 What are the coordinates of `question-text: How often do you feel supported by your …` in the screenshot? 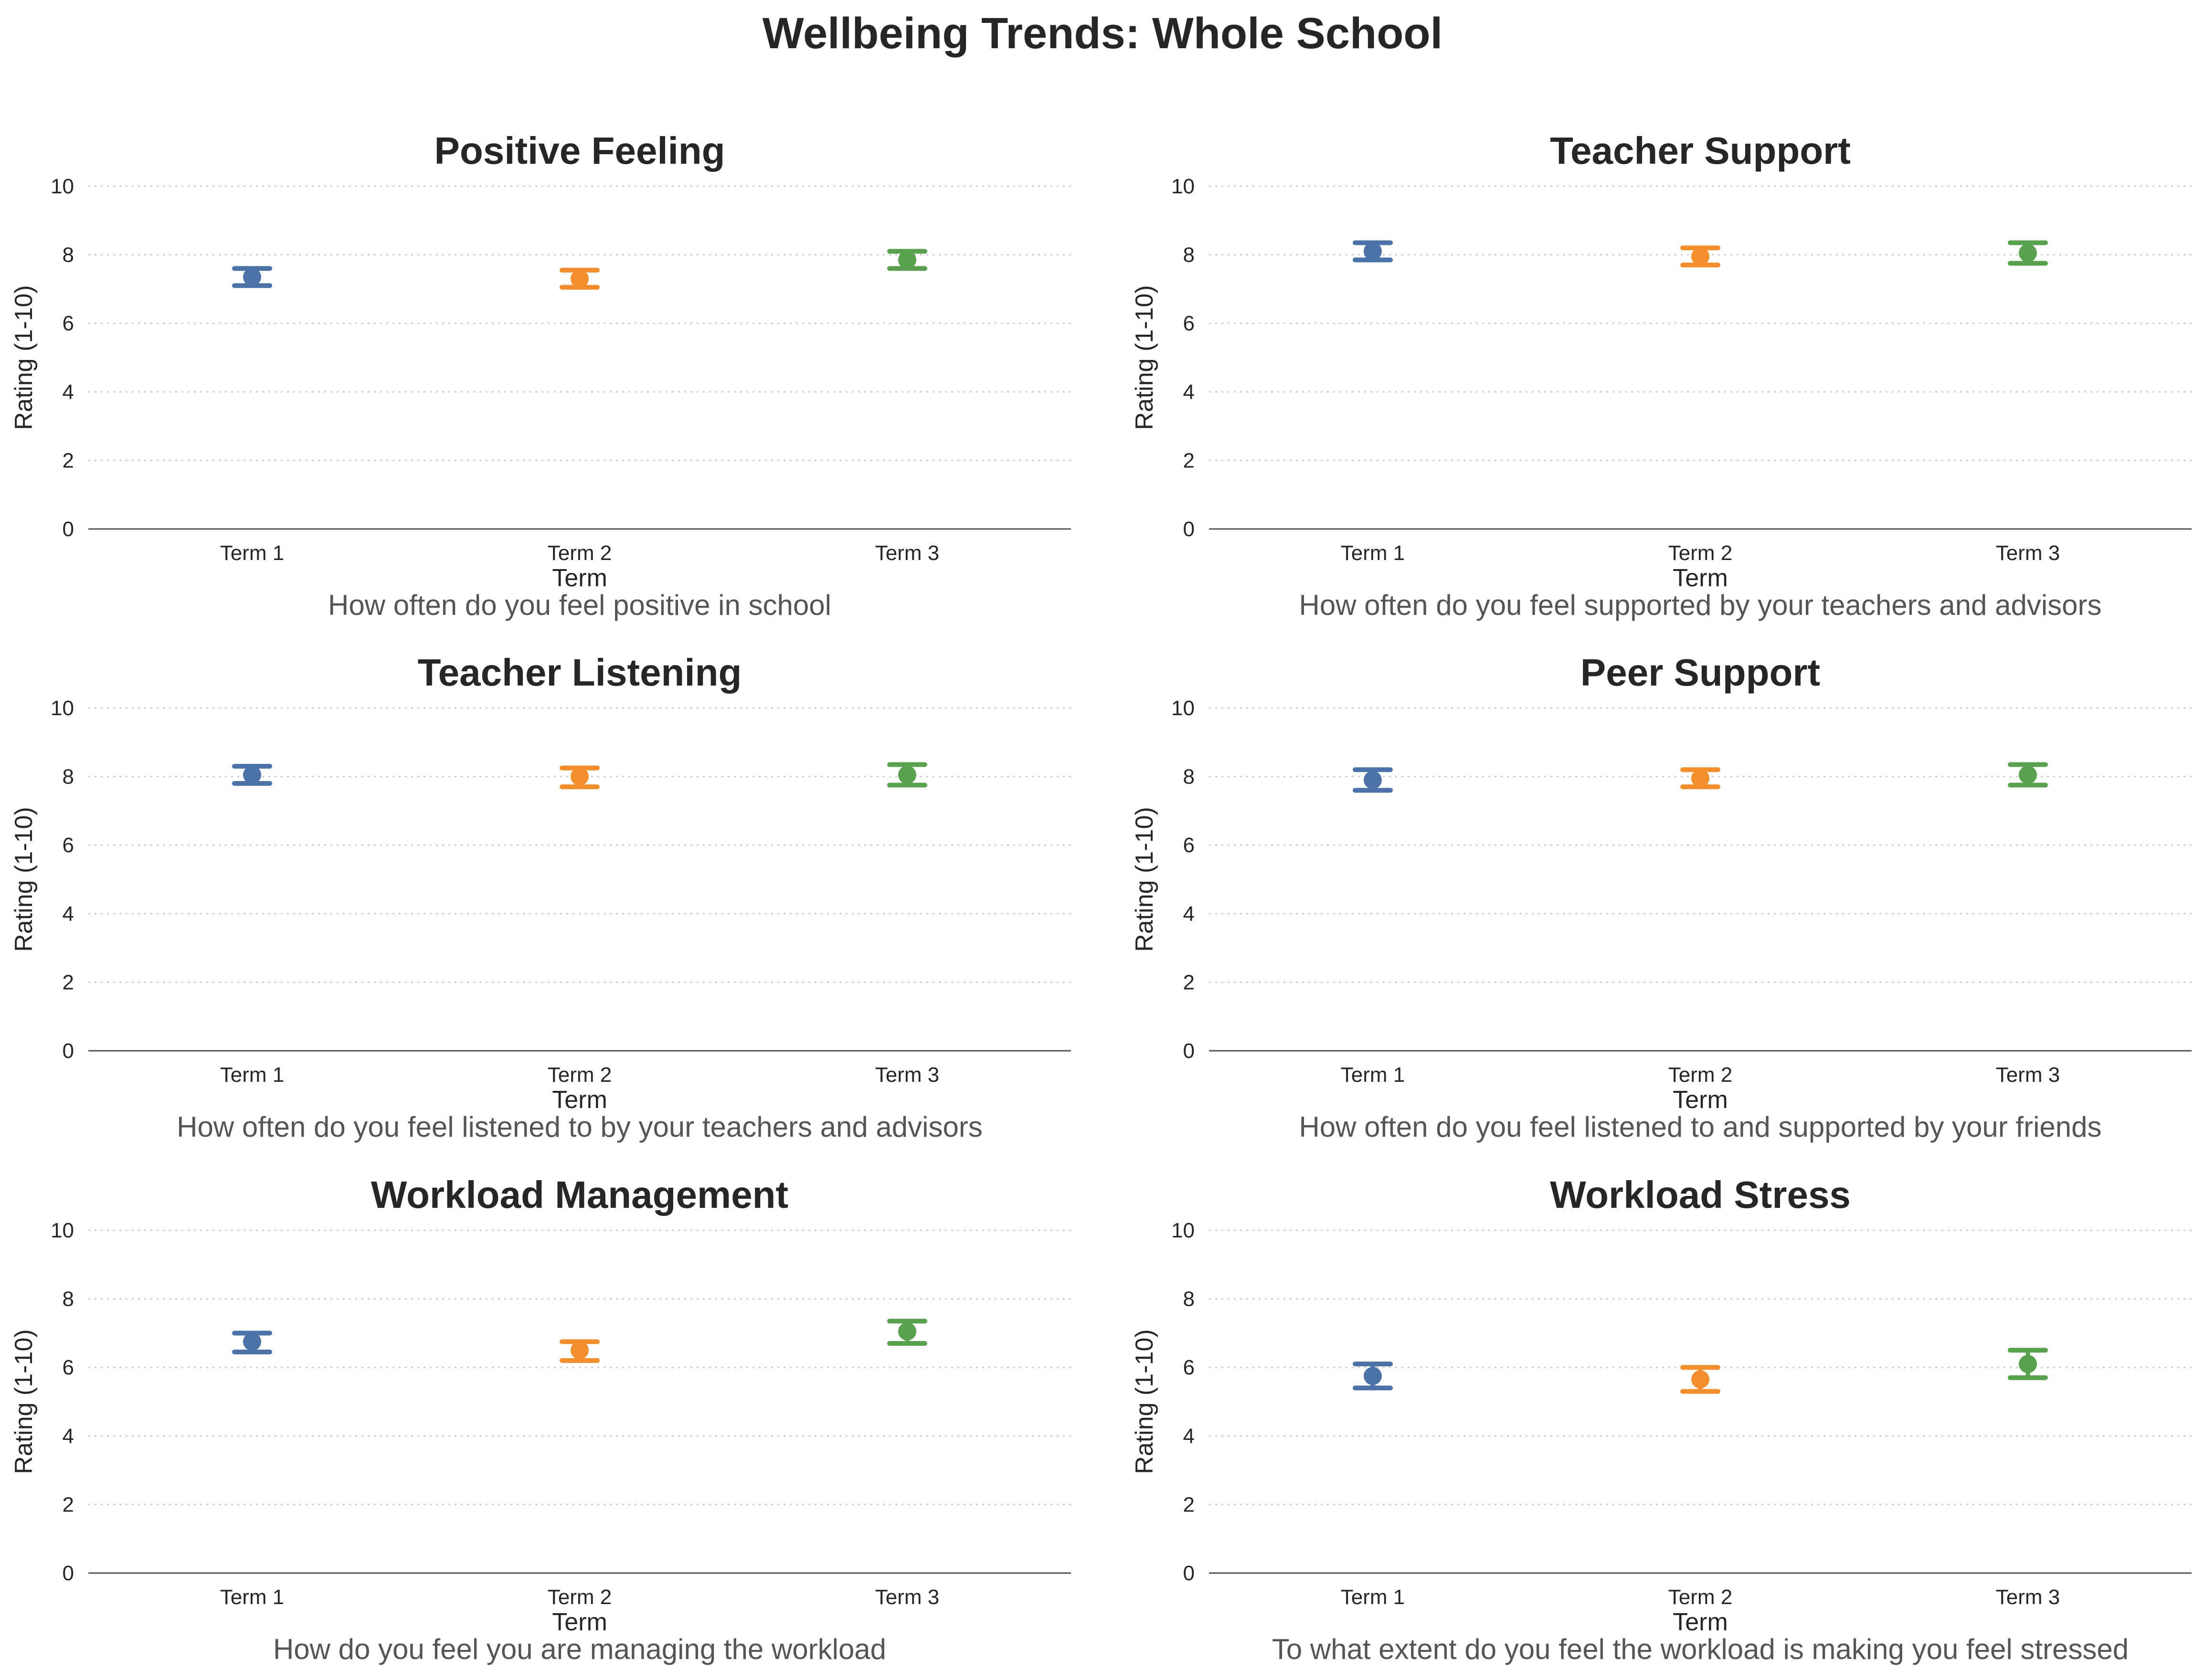 It's located at (1700, 605).